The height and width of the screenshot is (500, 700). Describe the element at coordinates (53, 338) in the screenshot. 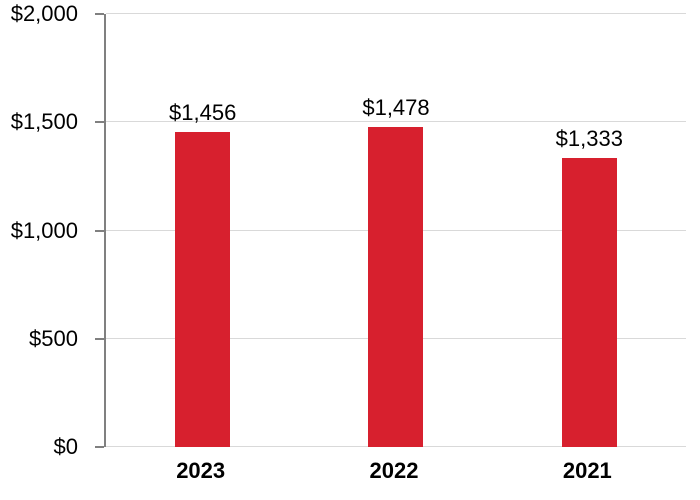

I see `y-axis-tick-label: $500` at that location.